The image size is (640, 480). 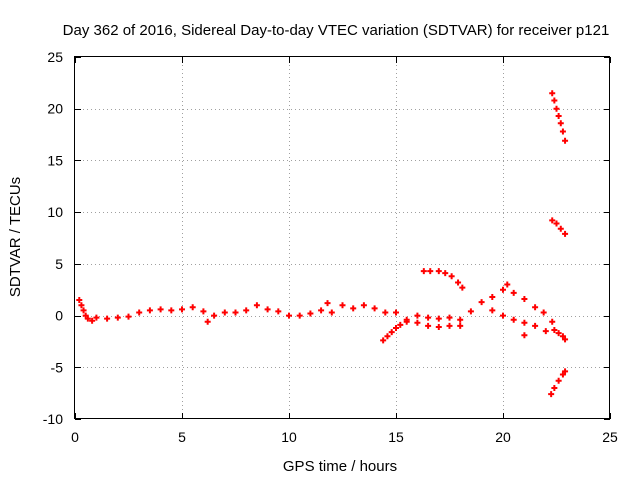 What do you see at coordinates (75, 437) in the screenshot?
I see `x-tick-label: 0` at bounding box center [75, 437].